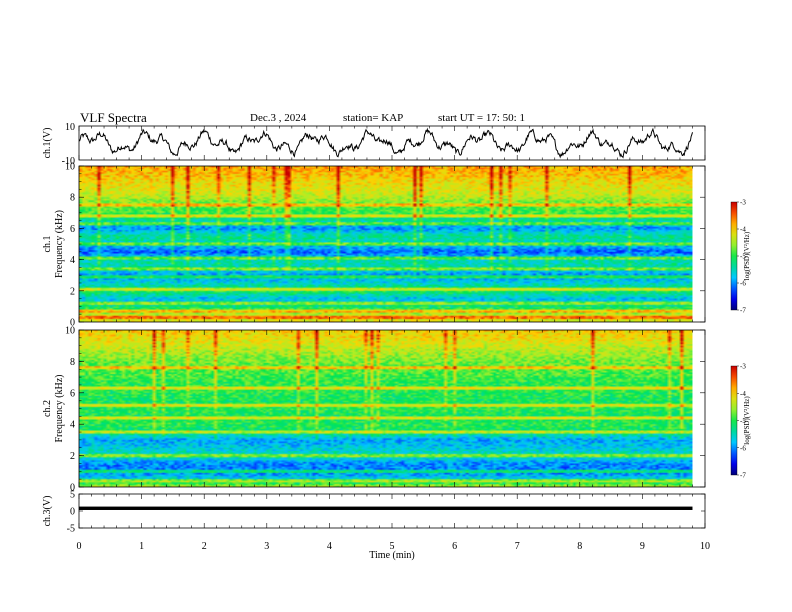 The height and width of the screenshot is (612, 792). What do you see at coordinates (743, 311) in the screenshot?
I see `ch1-spectrogram-colorbar-tick-label: -7` at bounding box center [743, 311].